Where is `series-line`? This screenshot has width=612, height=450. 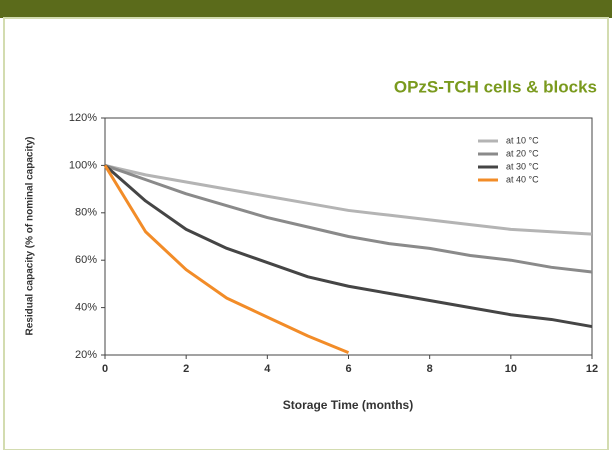 series-line is located at coordinates (348, 199).